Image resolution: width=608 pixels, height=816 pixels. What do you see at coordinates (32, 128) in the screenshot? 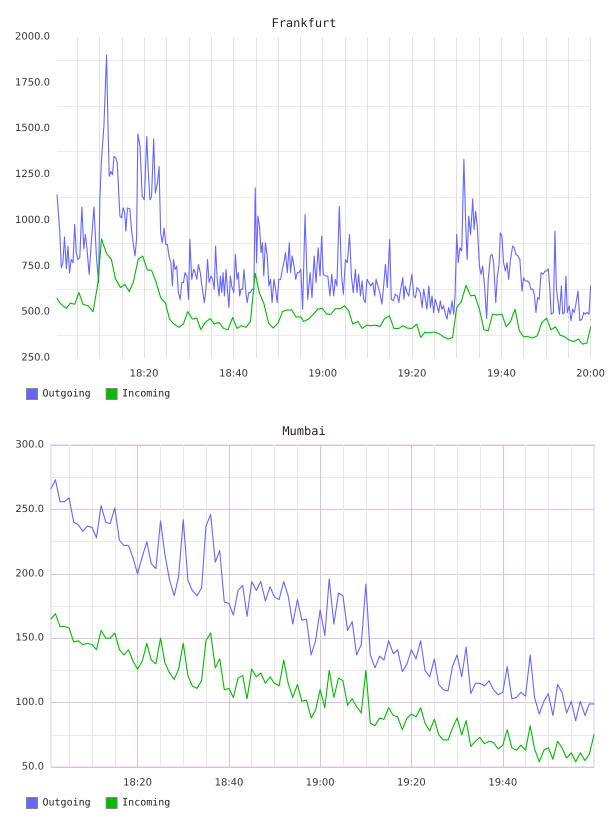
I see `y-tick-label: 1500.0` at bounding box center [32, 128].